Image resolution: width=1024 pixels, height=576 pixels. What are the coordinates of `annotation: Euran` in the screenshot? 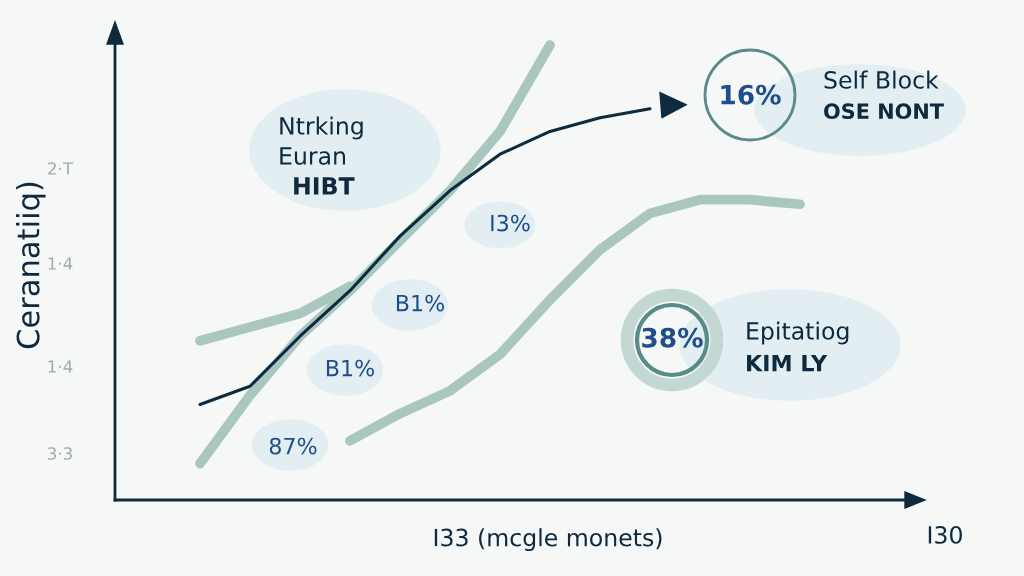 It's located at (313, 156).